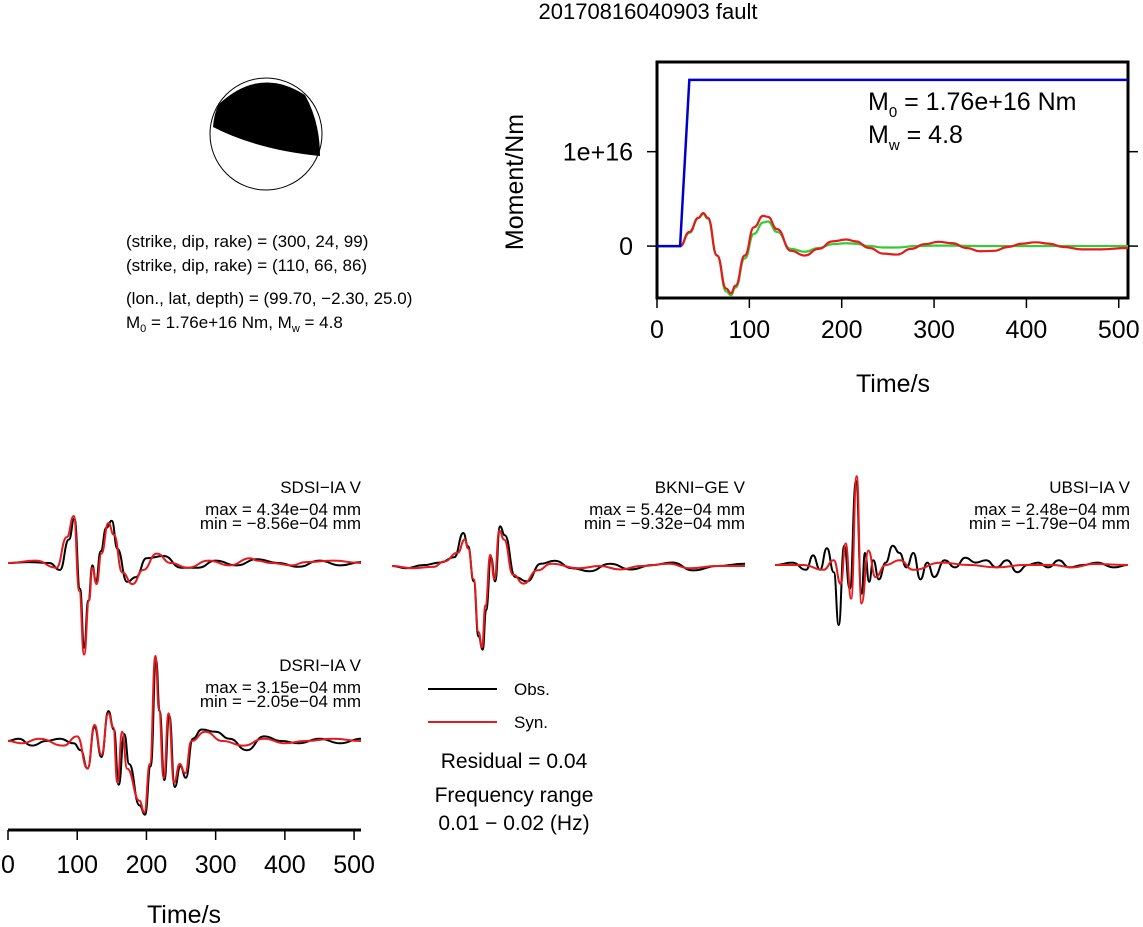 The image size is (1143, 927). I want to click on station-min: min = −8.56e−04 mm, so click(280, 523).